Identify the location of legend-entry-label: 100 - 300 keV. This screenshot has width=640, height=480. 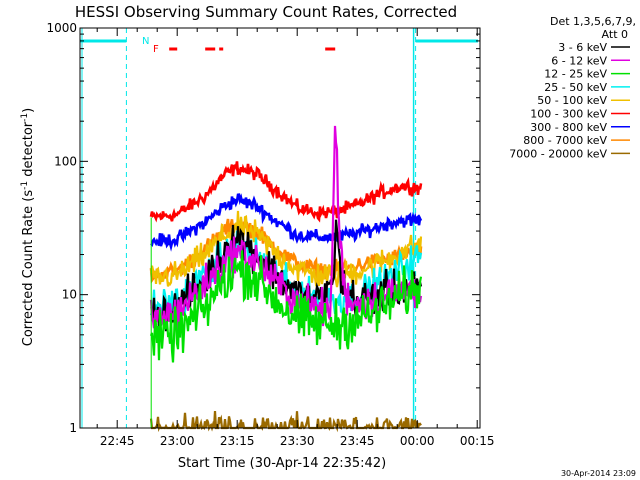
(568, 114).